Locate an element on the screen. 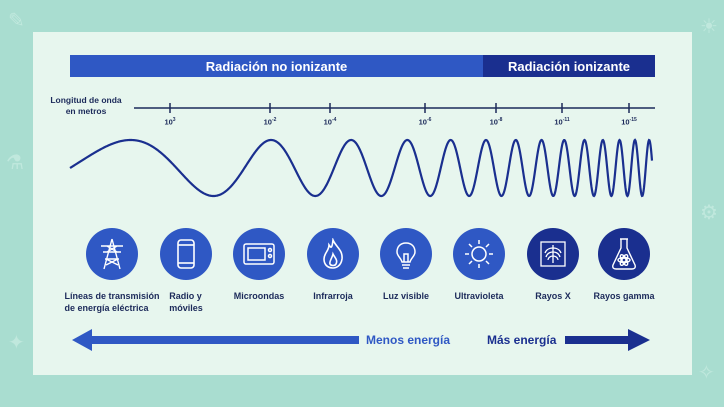 The height and width of the screenshot is (407, 724). less-energy-arrow is located at coordinates (215, 340).